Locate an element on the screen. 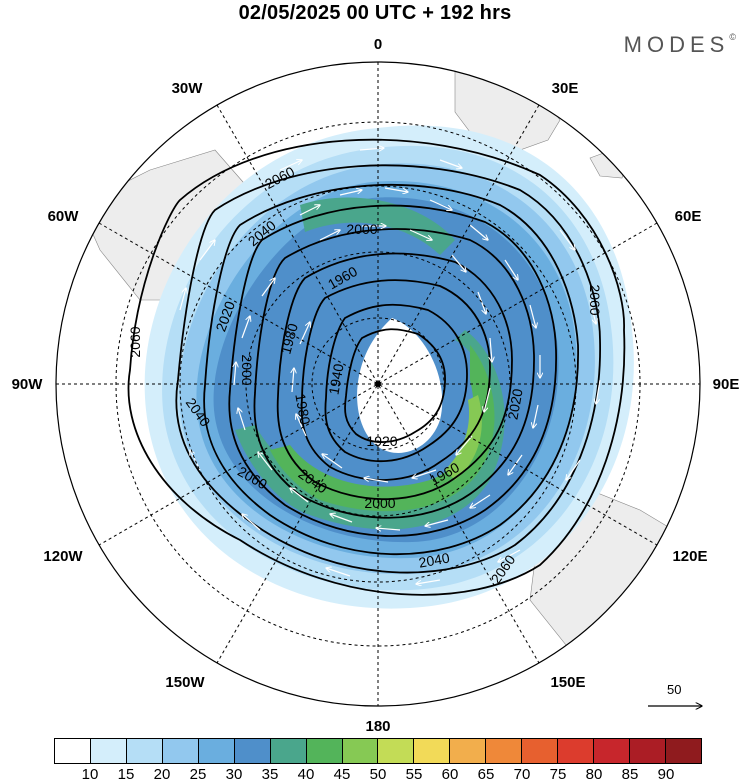 This screenshot has height=783, width=750. lon-label: 0 is located at coordinates (378, 44).